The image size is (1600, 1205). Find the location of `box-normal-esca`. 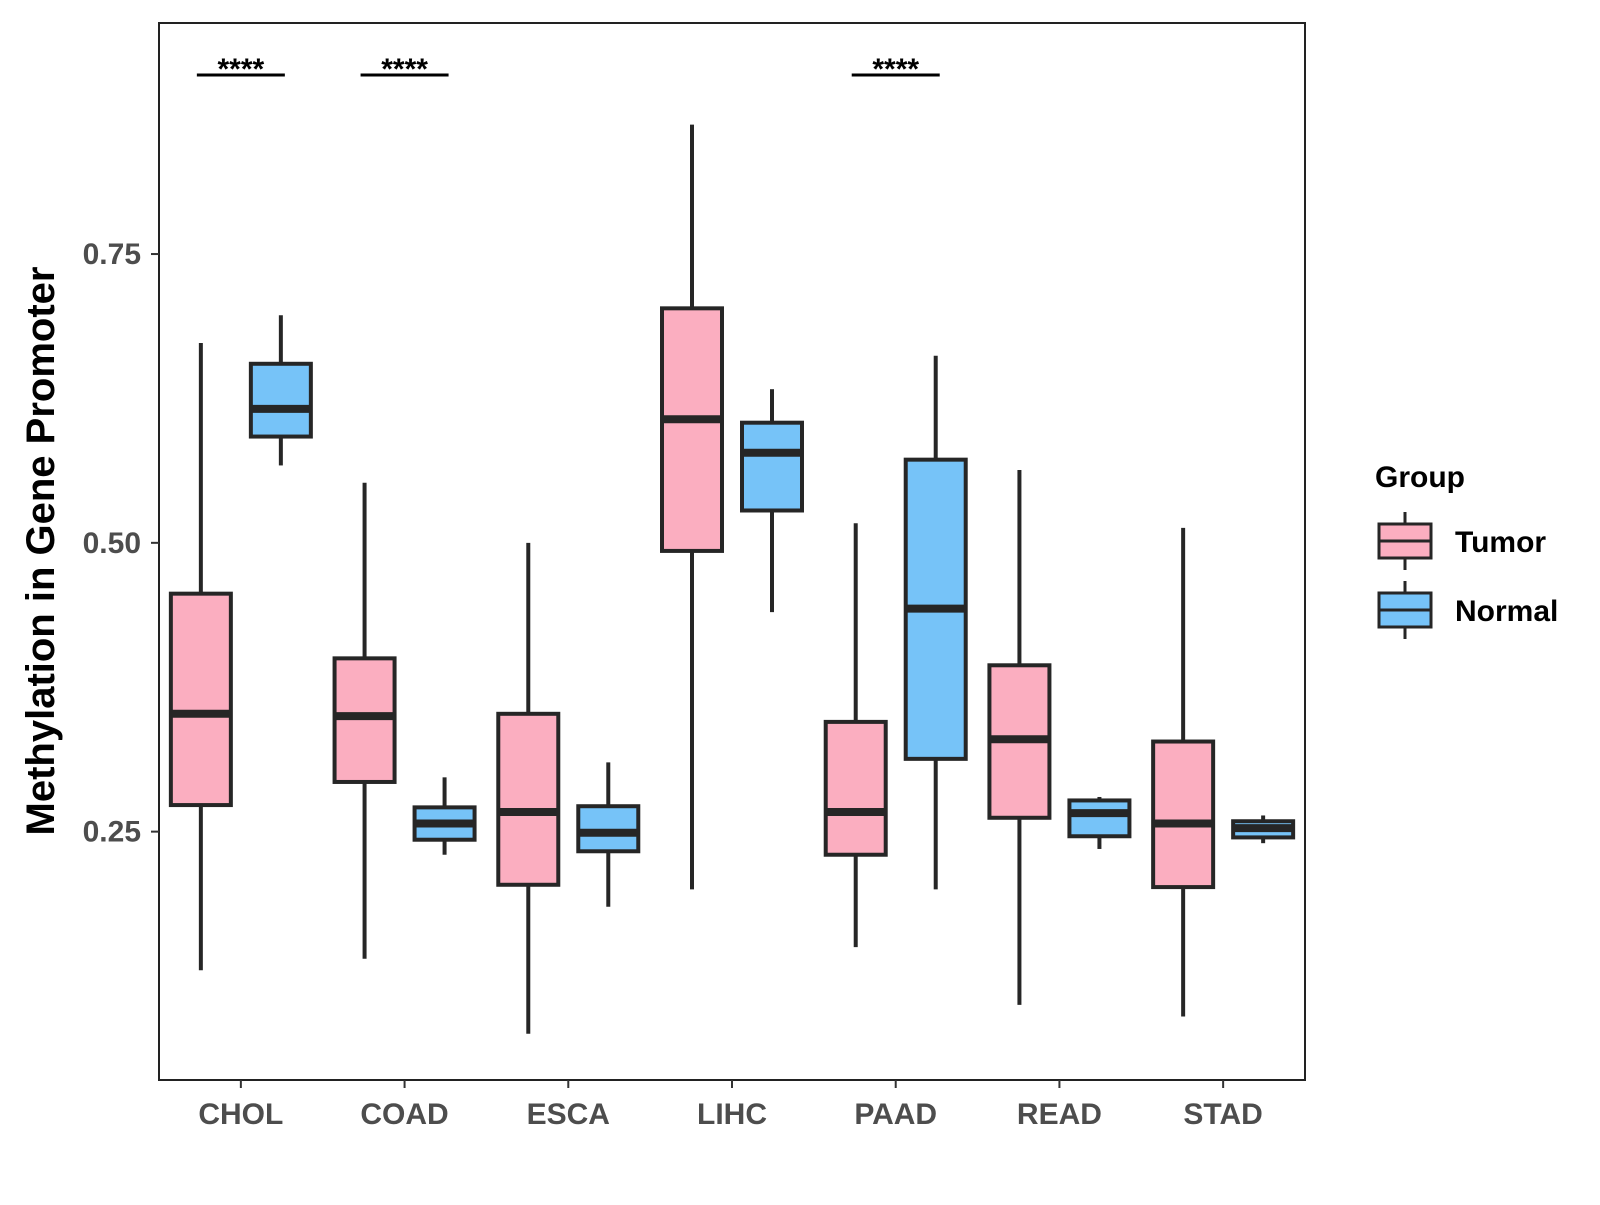

box-normal-esca is located at coordinates (608, 834).